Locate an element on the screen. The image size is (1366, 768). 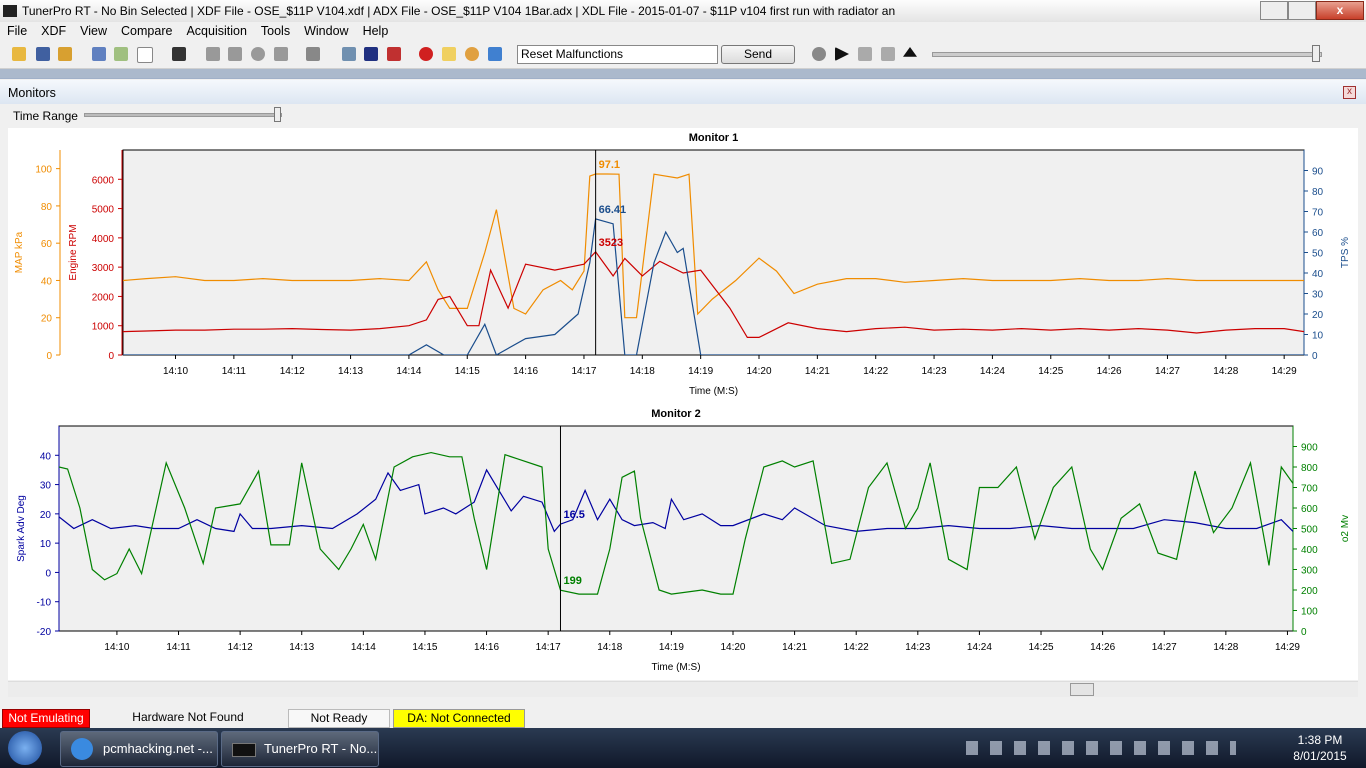
cursor-value: 16.5 is located at coordinates (573, 515).